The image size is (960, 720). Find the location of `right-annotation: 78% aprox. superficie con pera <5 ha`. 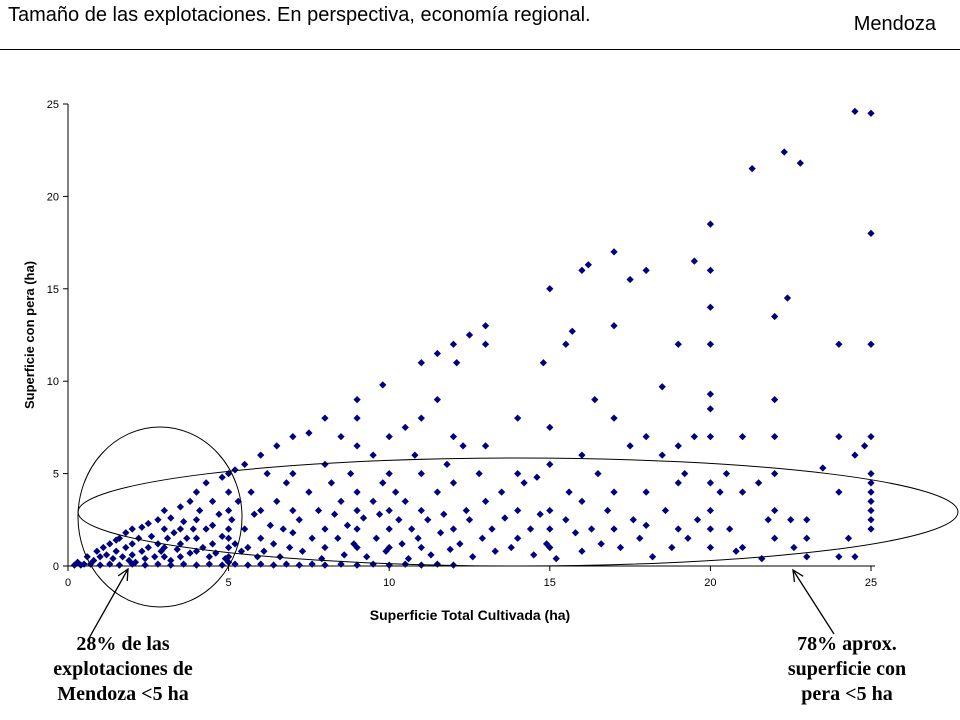

right-annotation: 78% aprox. superficie con pera <5 ha is located at coordinates (847, 669).